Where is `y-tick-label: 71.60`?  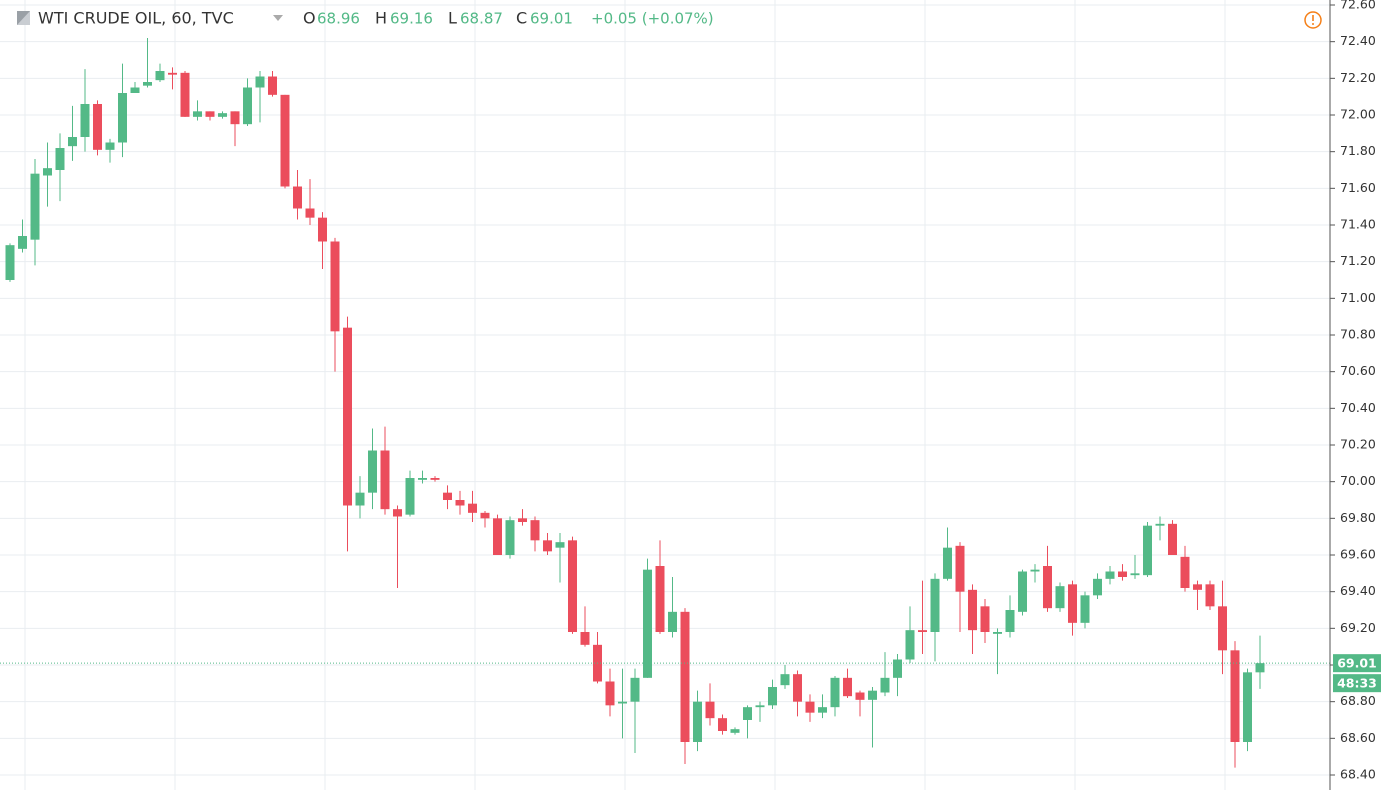
y-tick-label: 71.60 is located at coordinates (1358, 187).